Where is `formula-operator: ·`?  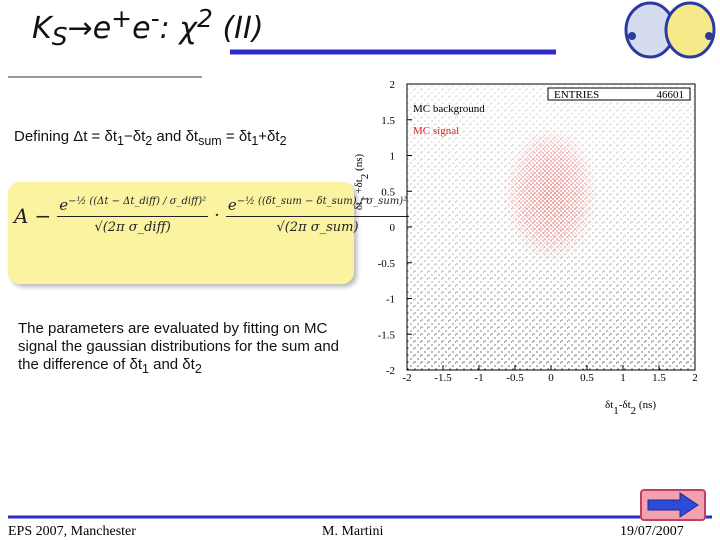 formula-operator: · is located at coordinates (217, 215).